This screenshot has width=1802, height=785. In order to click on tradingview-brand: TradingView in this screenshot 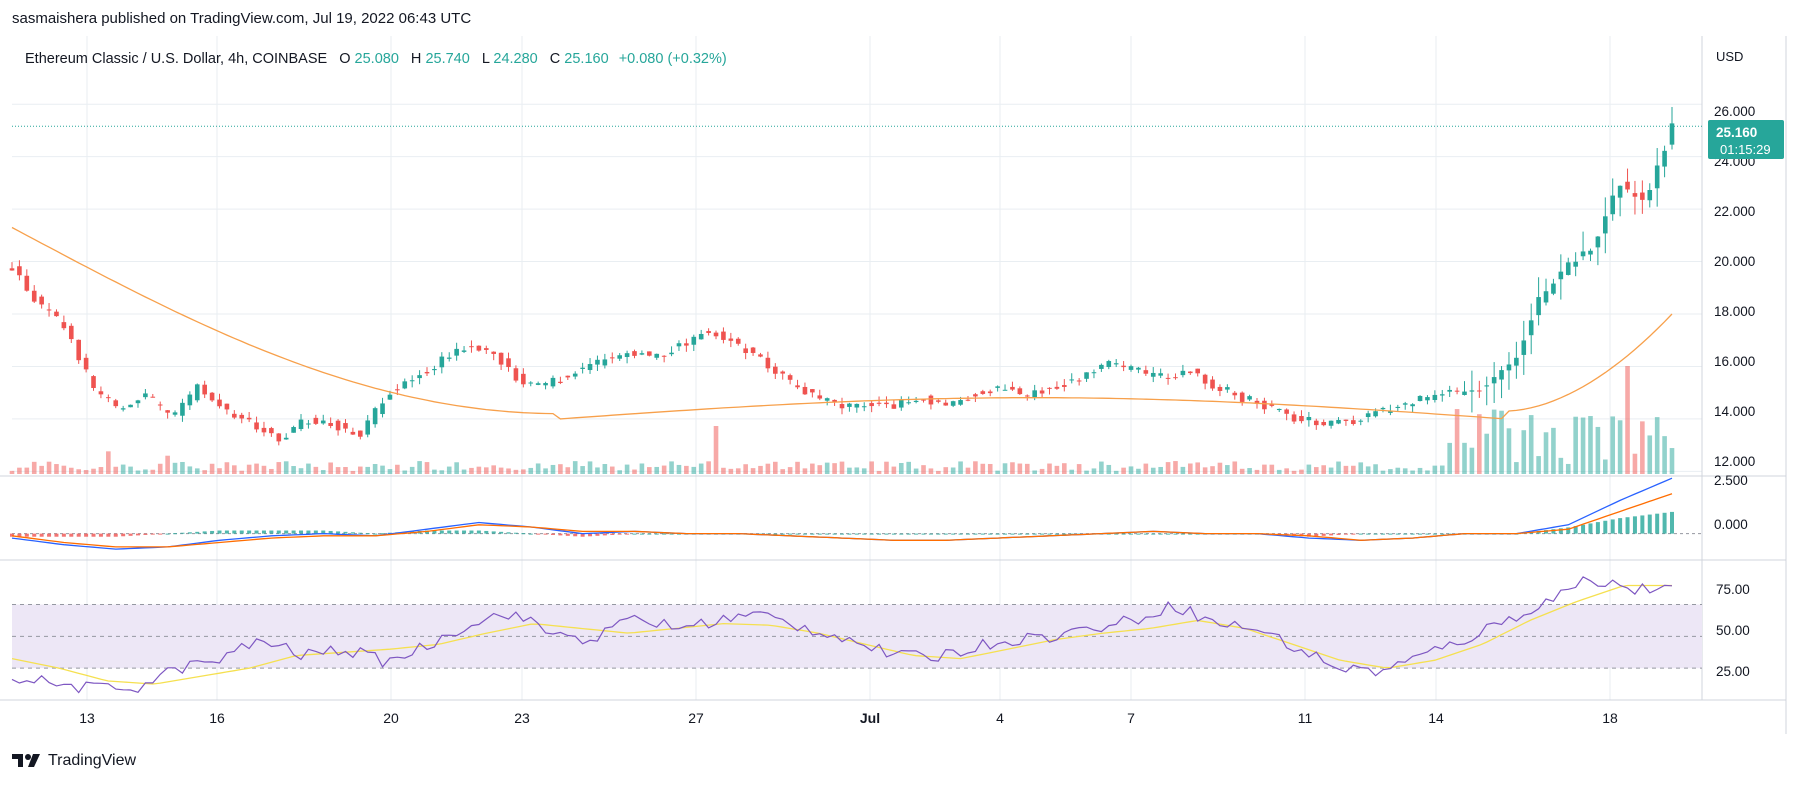, I will do `click(74, 761)`.